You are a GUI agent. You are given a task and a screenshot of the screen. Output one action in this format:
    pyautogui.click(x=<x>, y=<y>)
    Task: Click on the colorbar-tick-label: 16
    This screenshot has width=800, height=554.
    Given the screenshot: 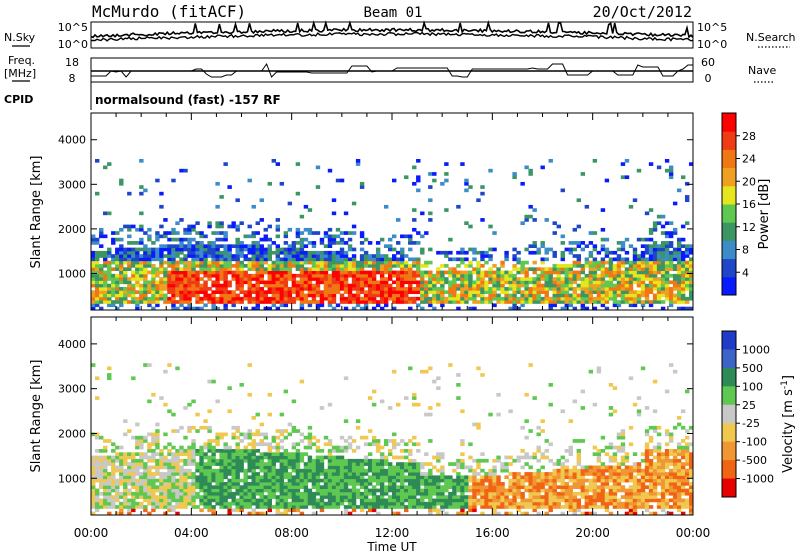 What is the action you would take?
    pyautogui.click(x=749, y=204)
    